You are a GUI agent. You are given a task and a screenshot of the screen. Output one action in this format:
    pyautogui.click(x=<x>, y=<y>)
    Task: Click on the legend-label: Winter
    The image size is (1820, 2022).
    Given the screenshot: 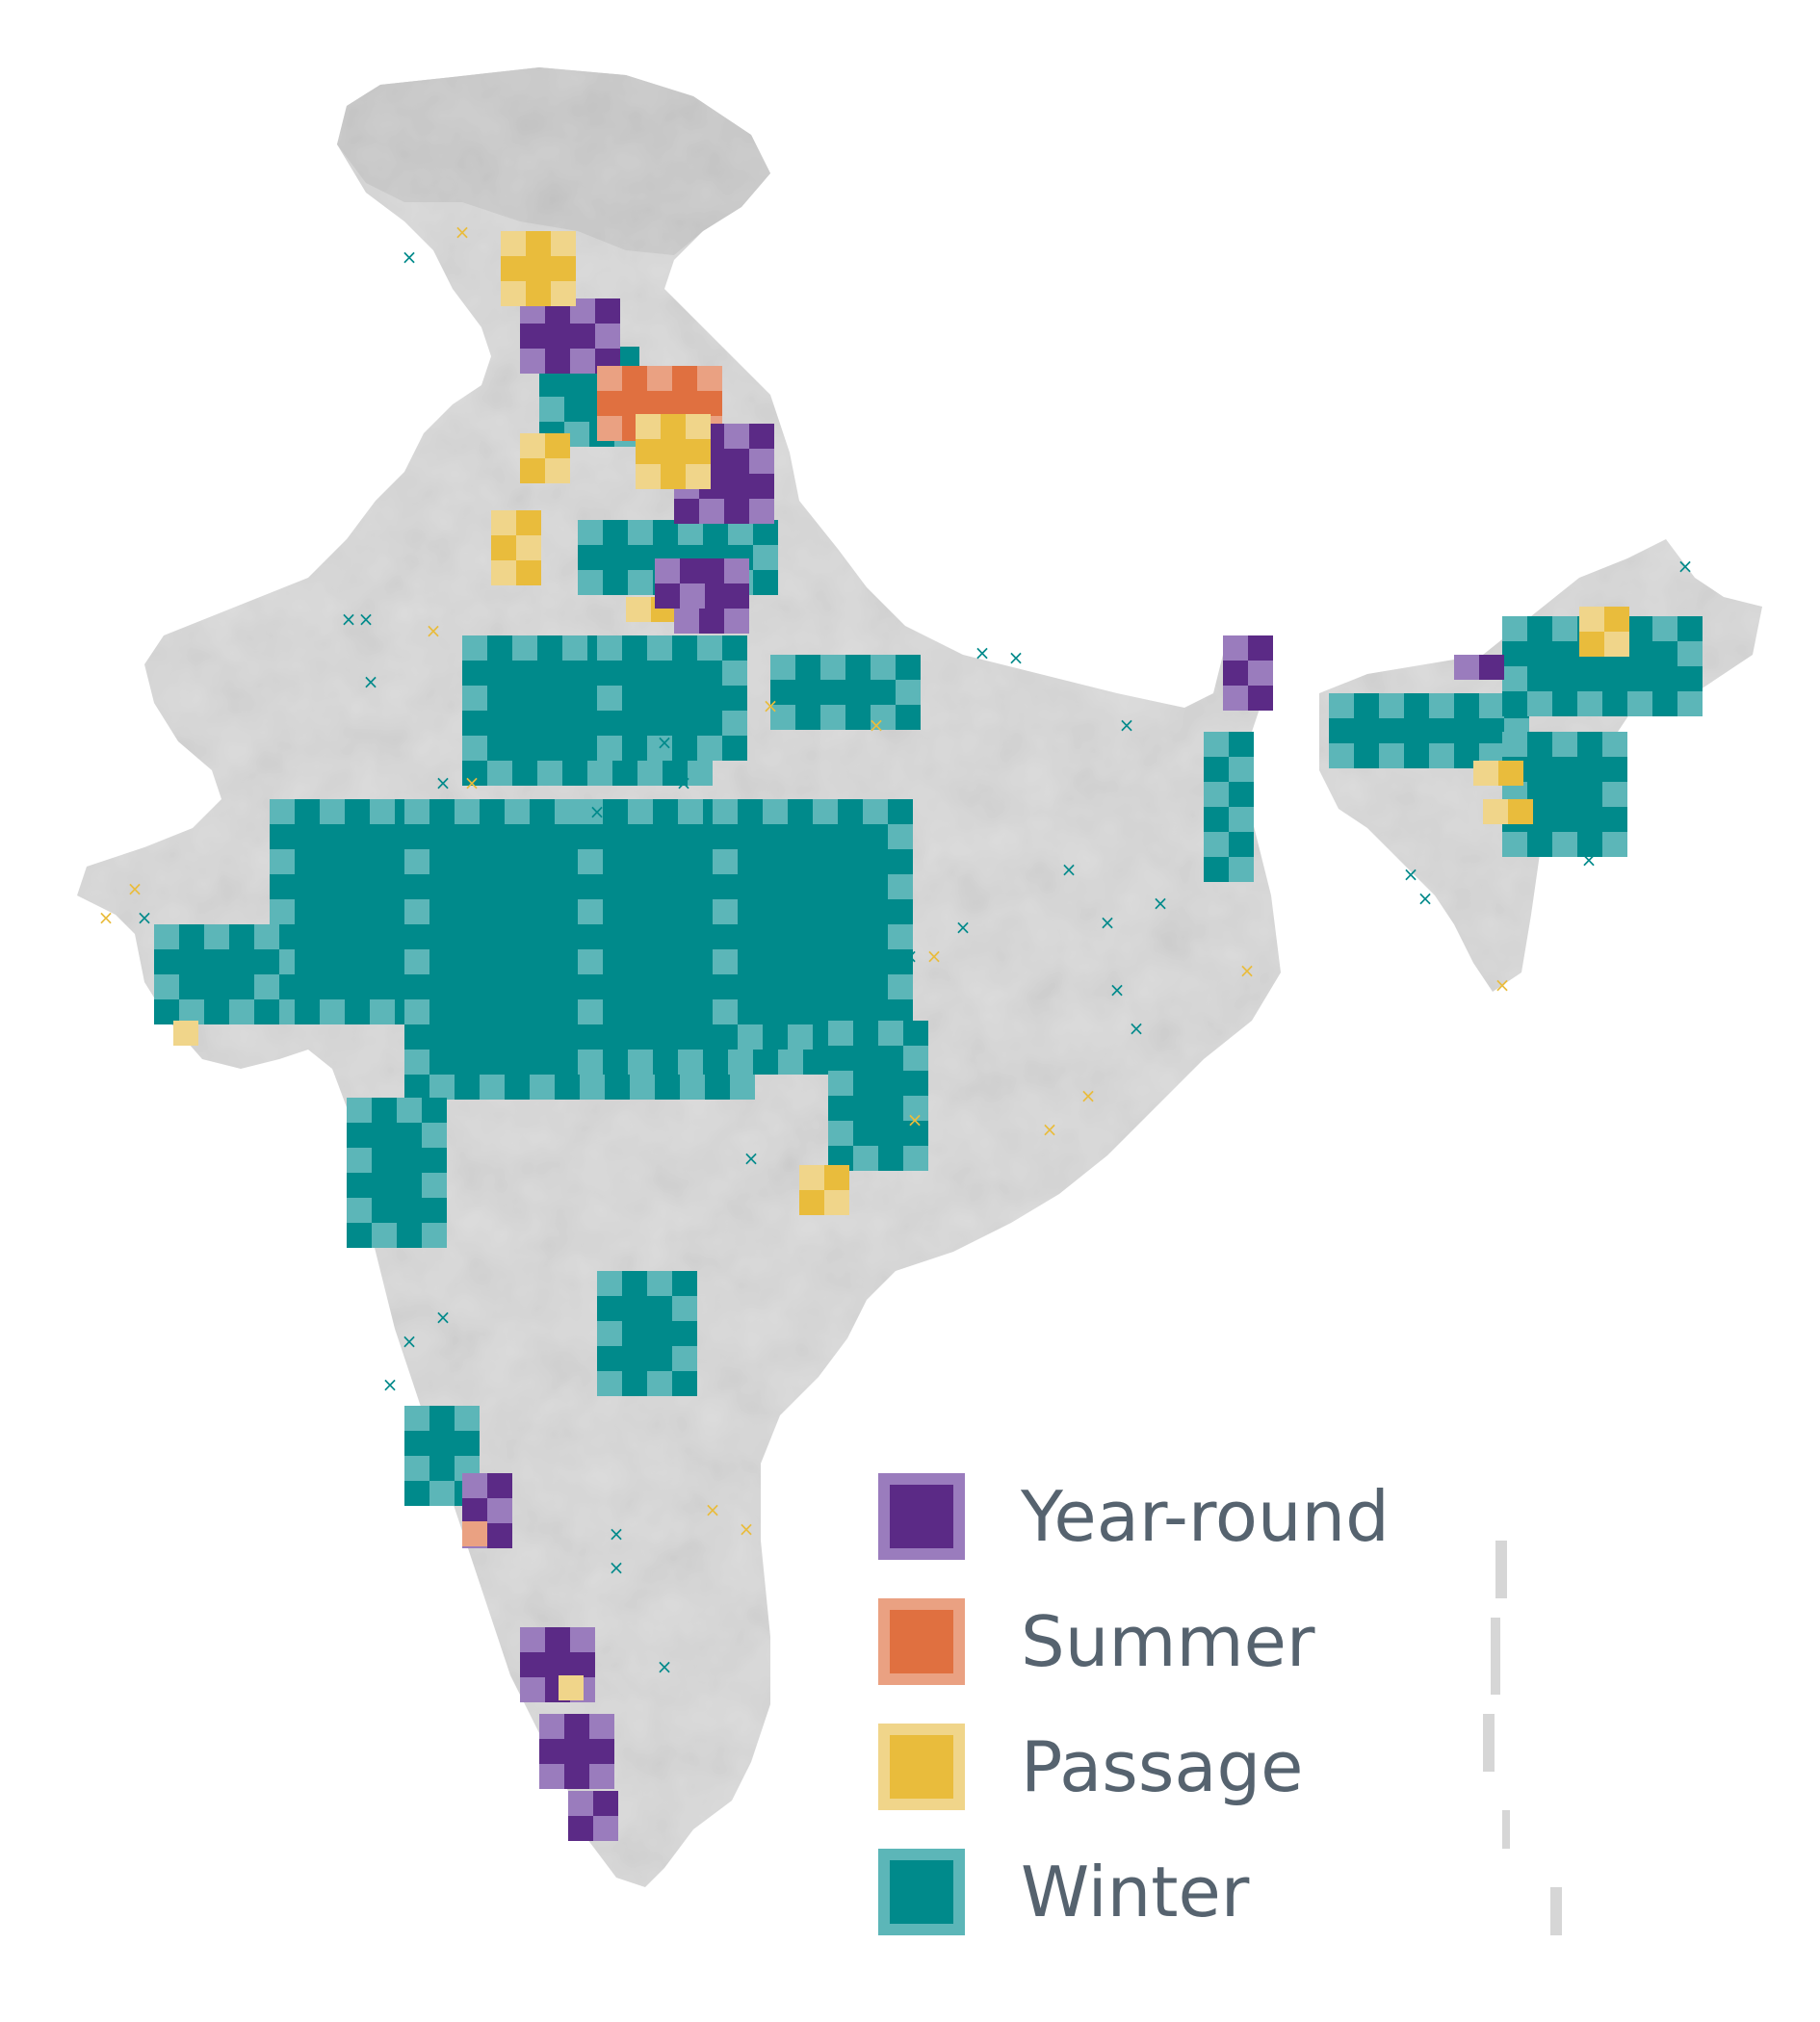 What is the action you would take?
    pyautogui.click(x=1136, y=1892)
    